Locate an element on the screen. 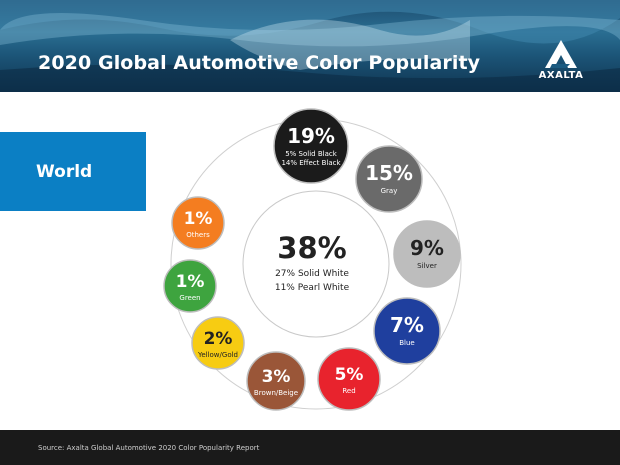 The image size is (620, 465). bubble-others: 1% Others is located at coordinates (198, 223).